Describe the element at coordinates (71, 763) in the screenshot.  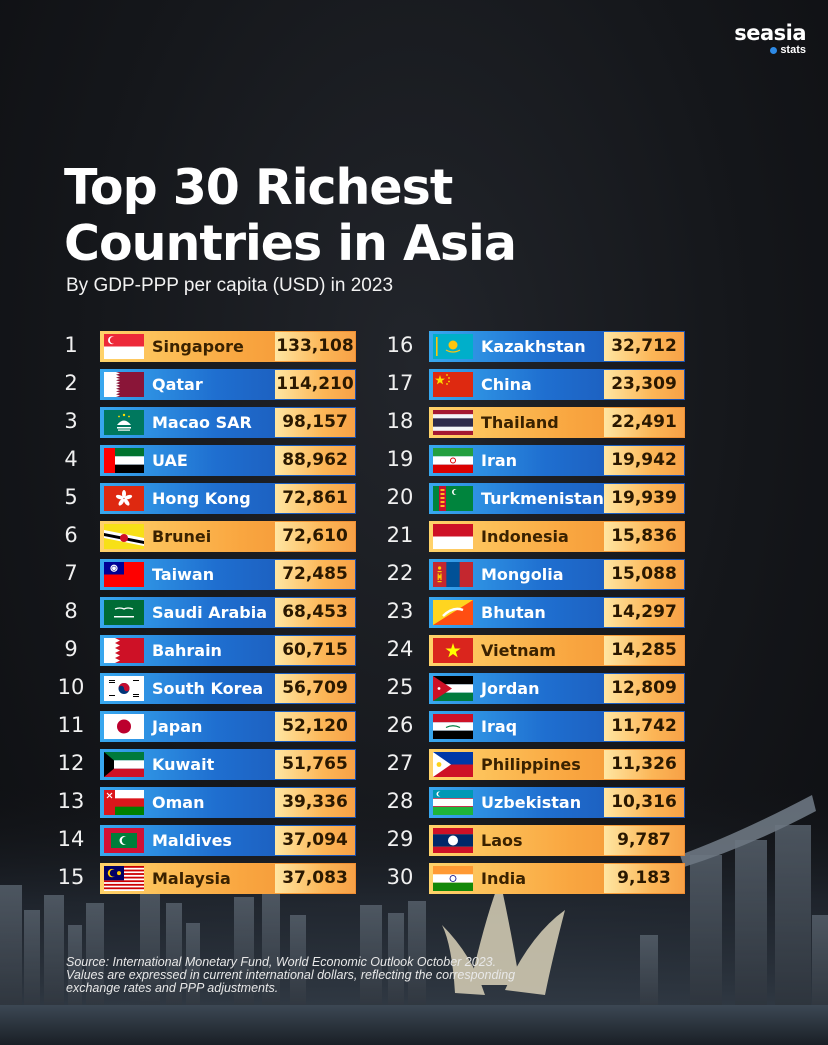
I see `rank-number: 12` at that location.